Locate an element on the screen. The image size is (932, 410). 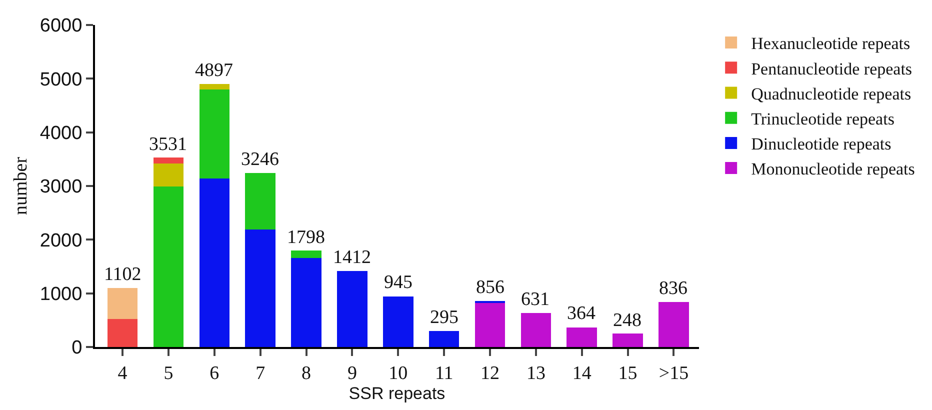
x-tick-label: 9 is located at coordinates (352, 373).